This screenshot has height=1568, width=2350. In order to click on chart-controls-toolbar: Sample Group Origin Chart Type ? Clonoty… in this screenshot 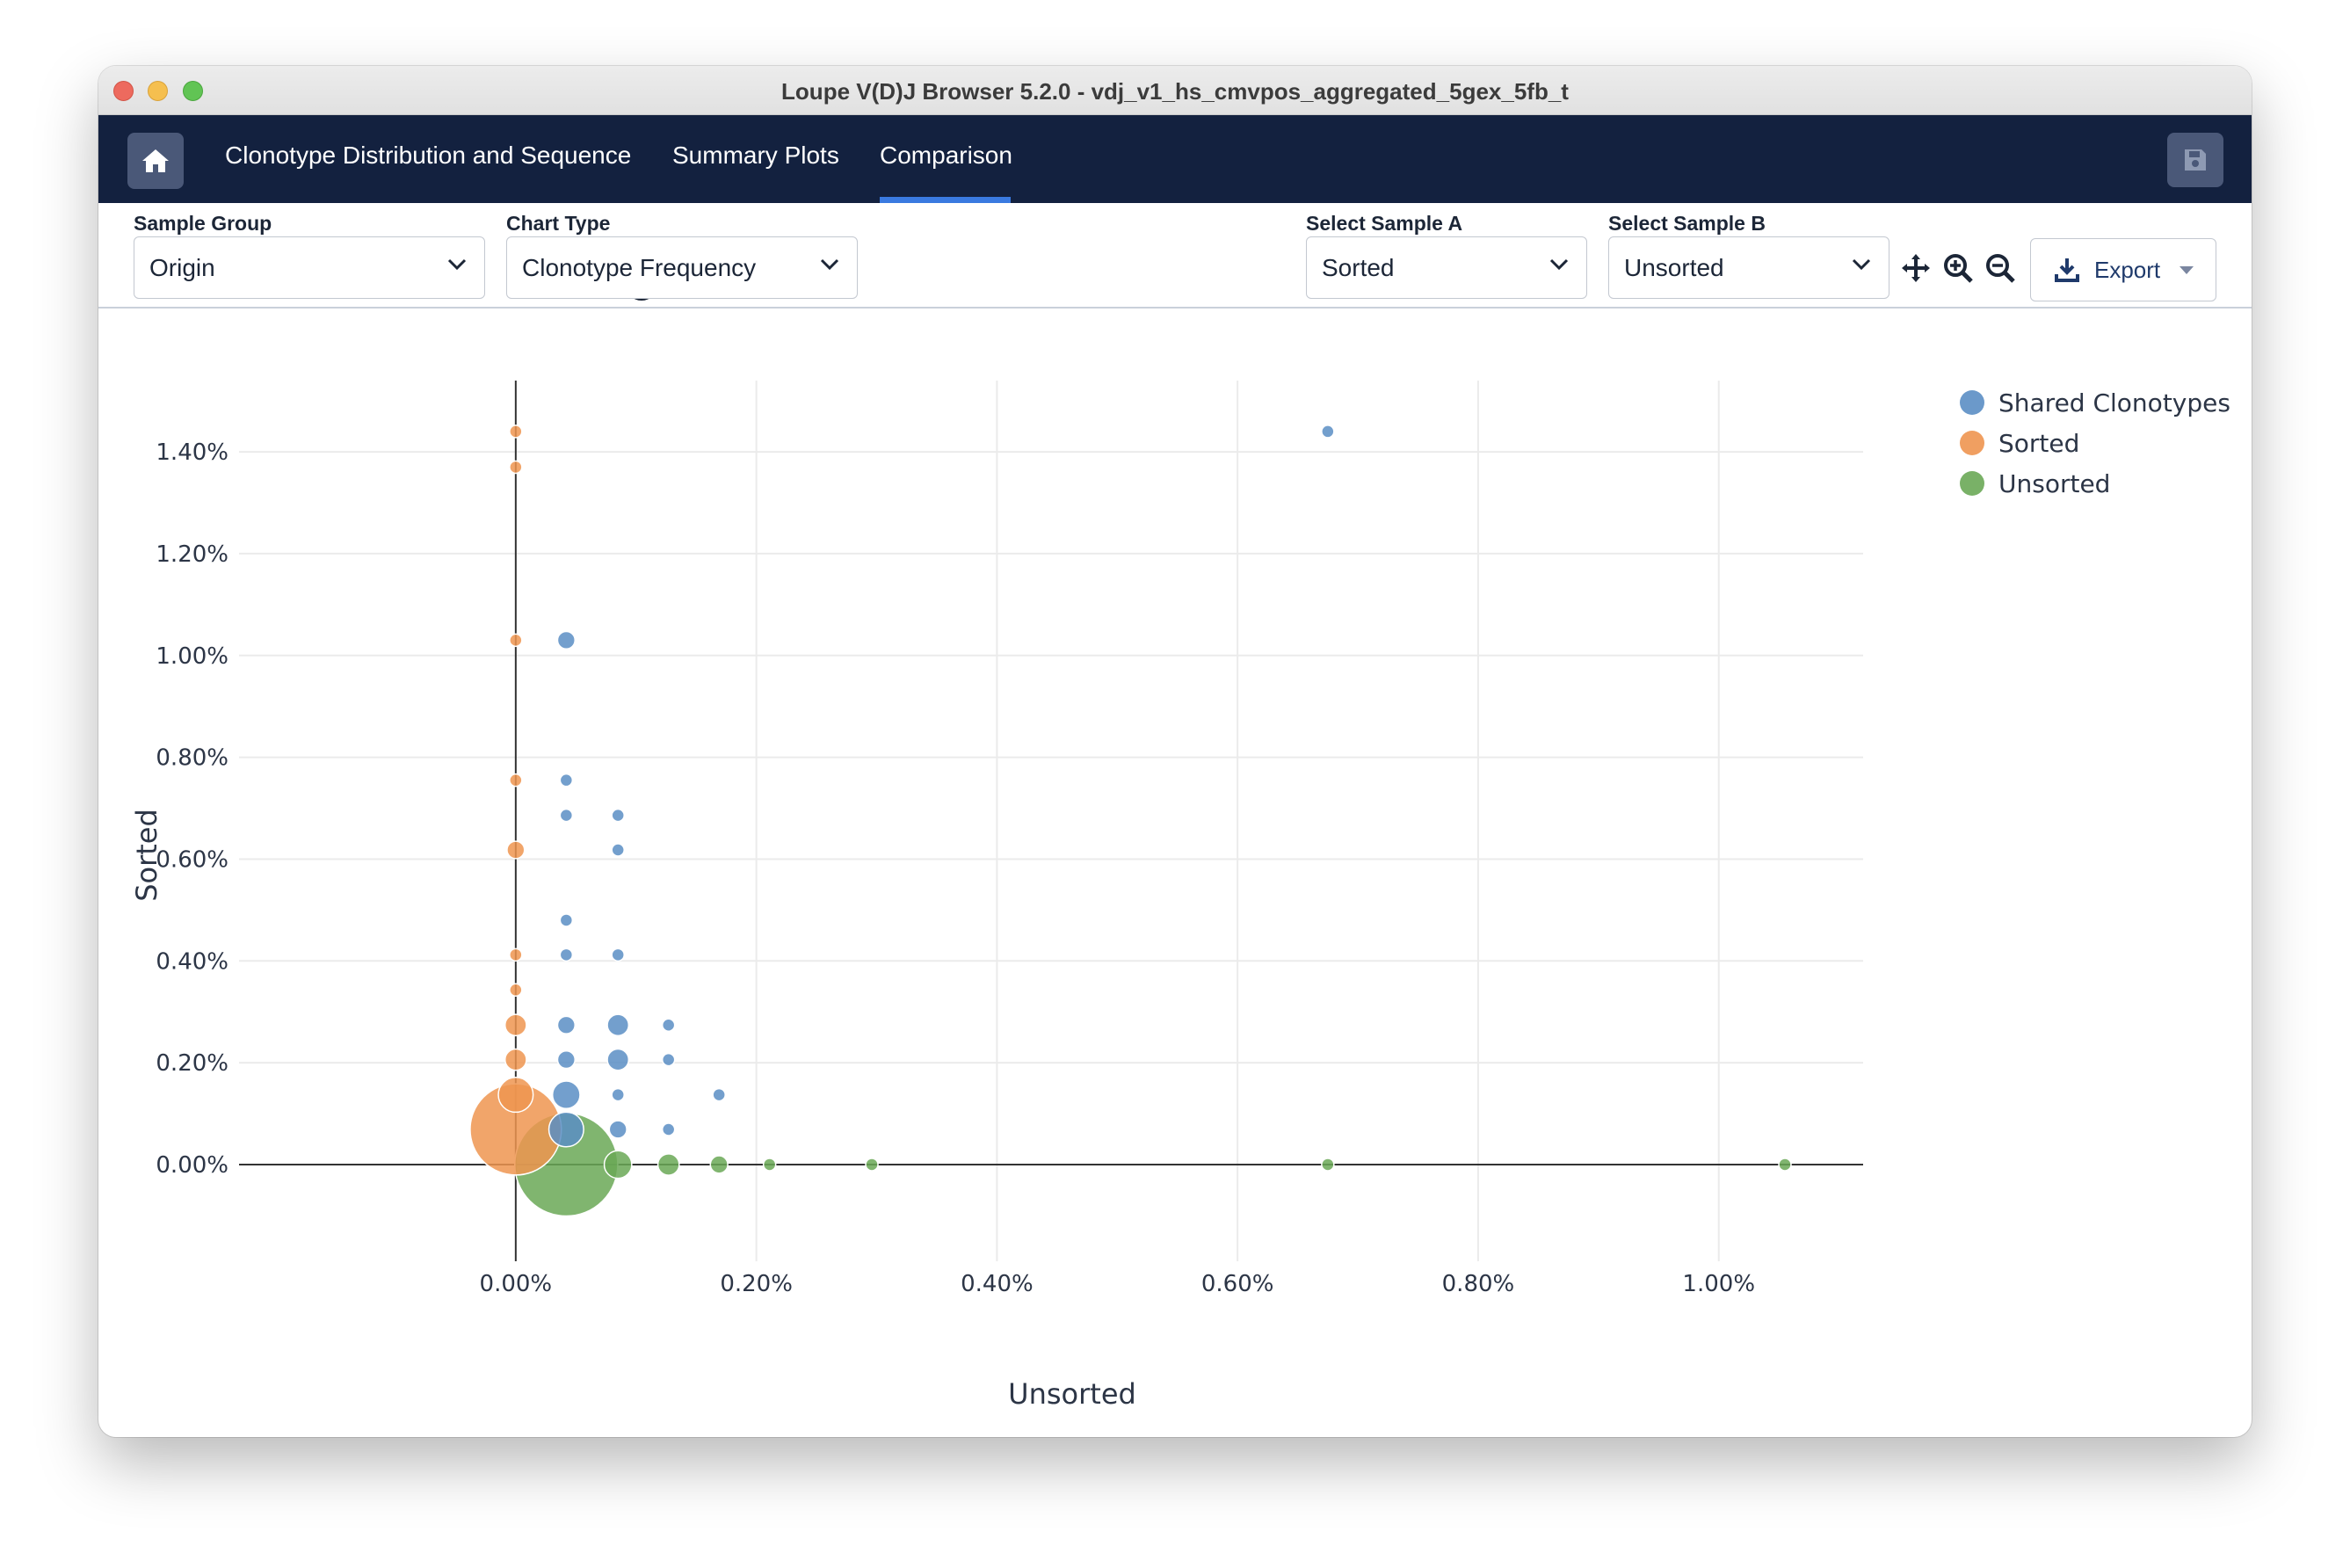, I will do `click(1175, 256)`.